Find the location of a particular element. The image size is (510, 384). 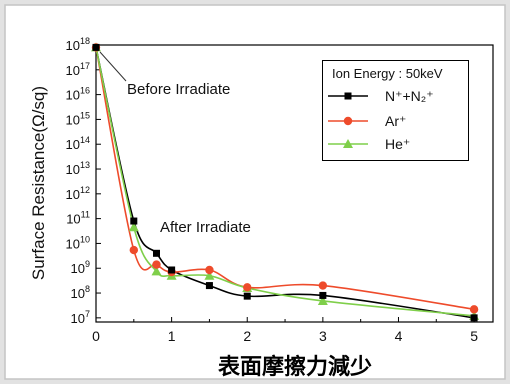

annotation-before-irradiate: Before Irradiate is located at coordinates (178, 89).